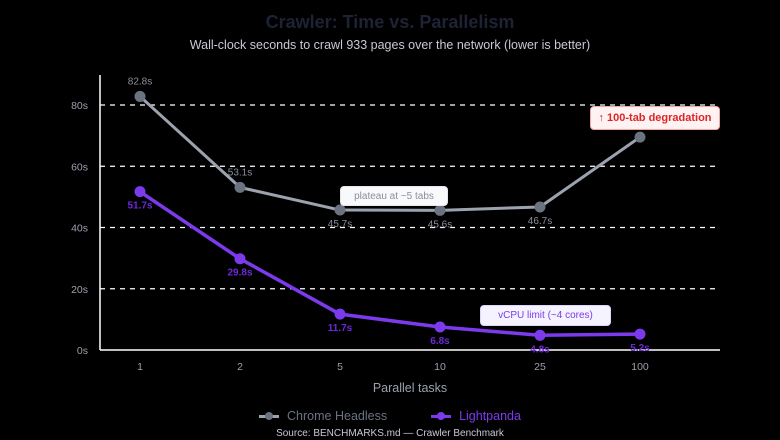 The width and height of the screenshot is (780, 440). I want to click on chrome-value-label: 46.7s, so click(540, 221).